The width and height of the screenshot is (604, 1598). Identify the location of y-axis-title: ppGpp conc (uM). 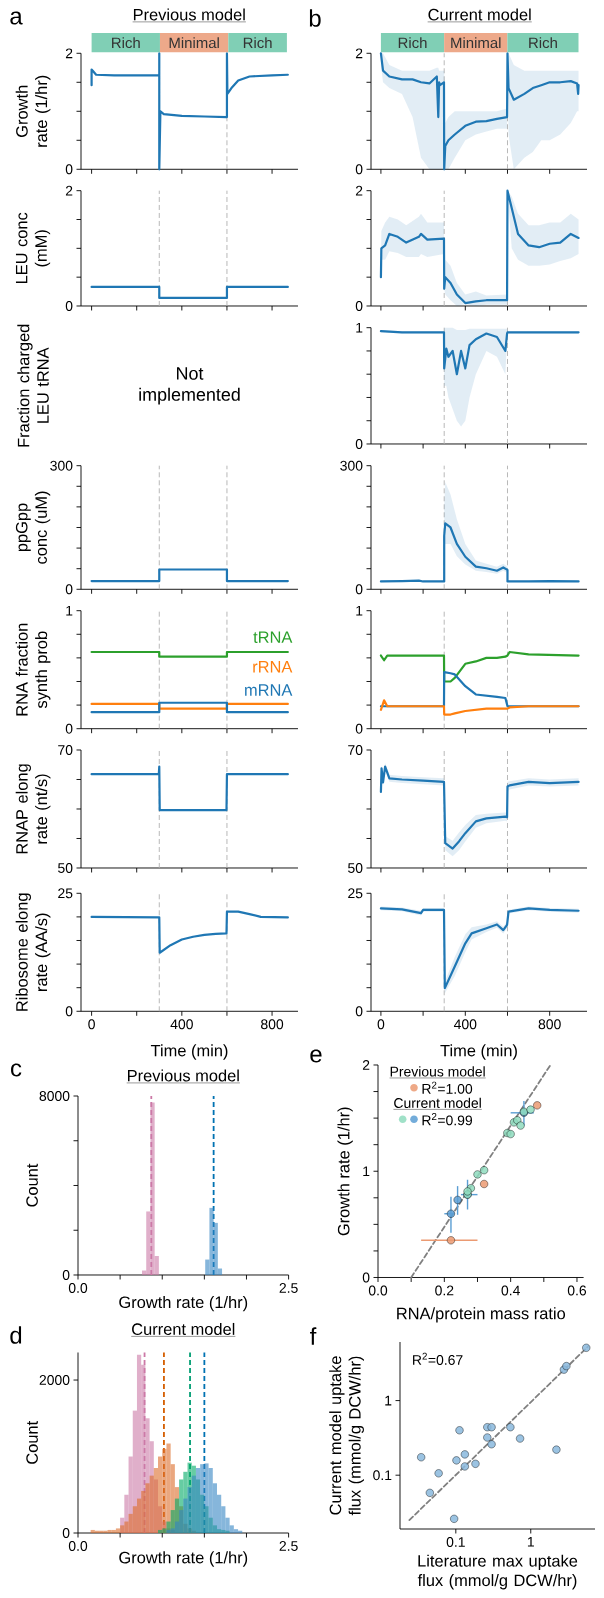
(33, 527).